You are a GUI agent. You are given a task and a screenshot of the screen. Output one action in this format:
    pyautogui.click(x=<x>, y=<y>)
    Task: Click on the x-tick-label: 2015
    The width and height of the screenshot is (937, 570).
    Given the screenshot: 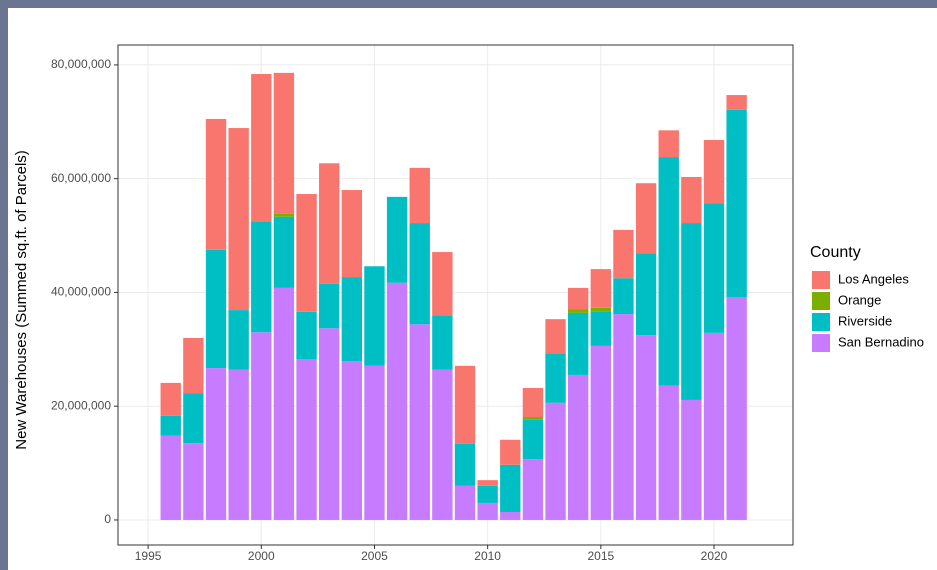 What is the action you would take?
    pyautogui.click(x=600, y=556)
    